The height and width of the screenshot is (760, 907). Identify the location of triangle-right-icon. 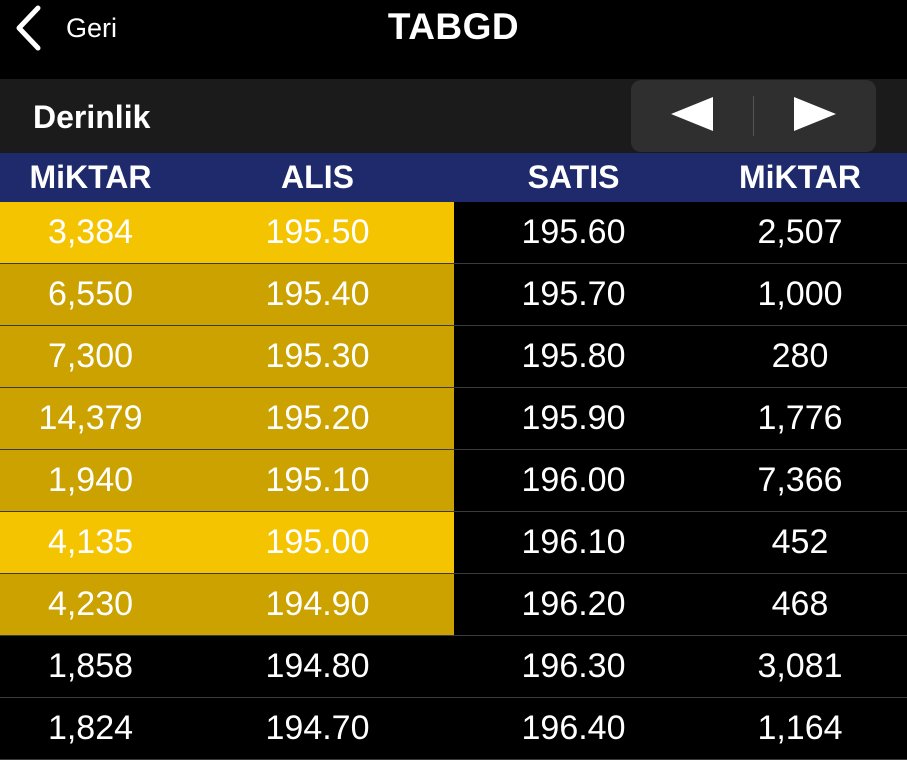
(815, 116).